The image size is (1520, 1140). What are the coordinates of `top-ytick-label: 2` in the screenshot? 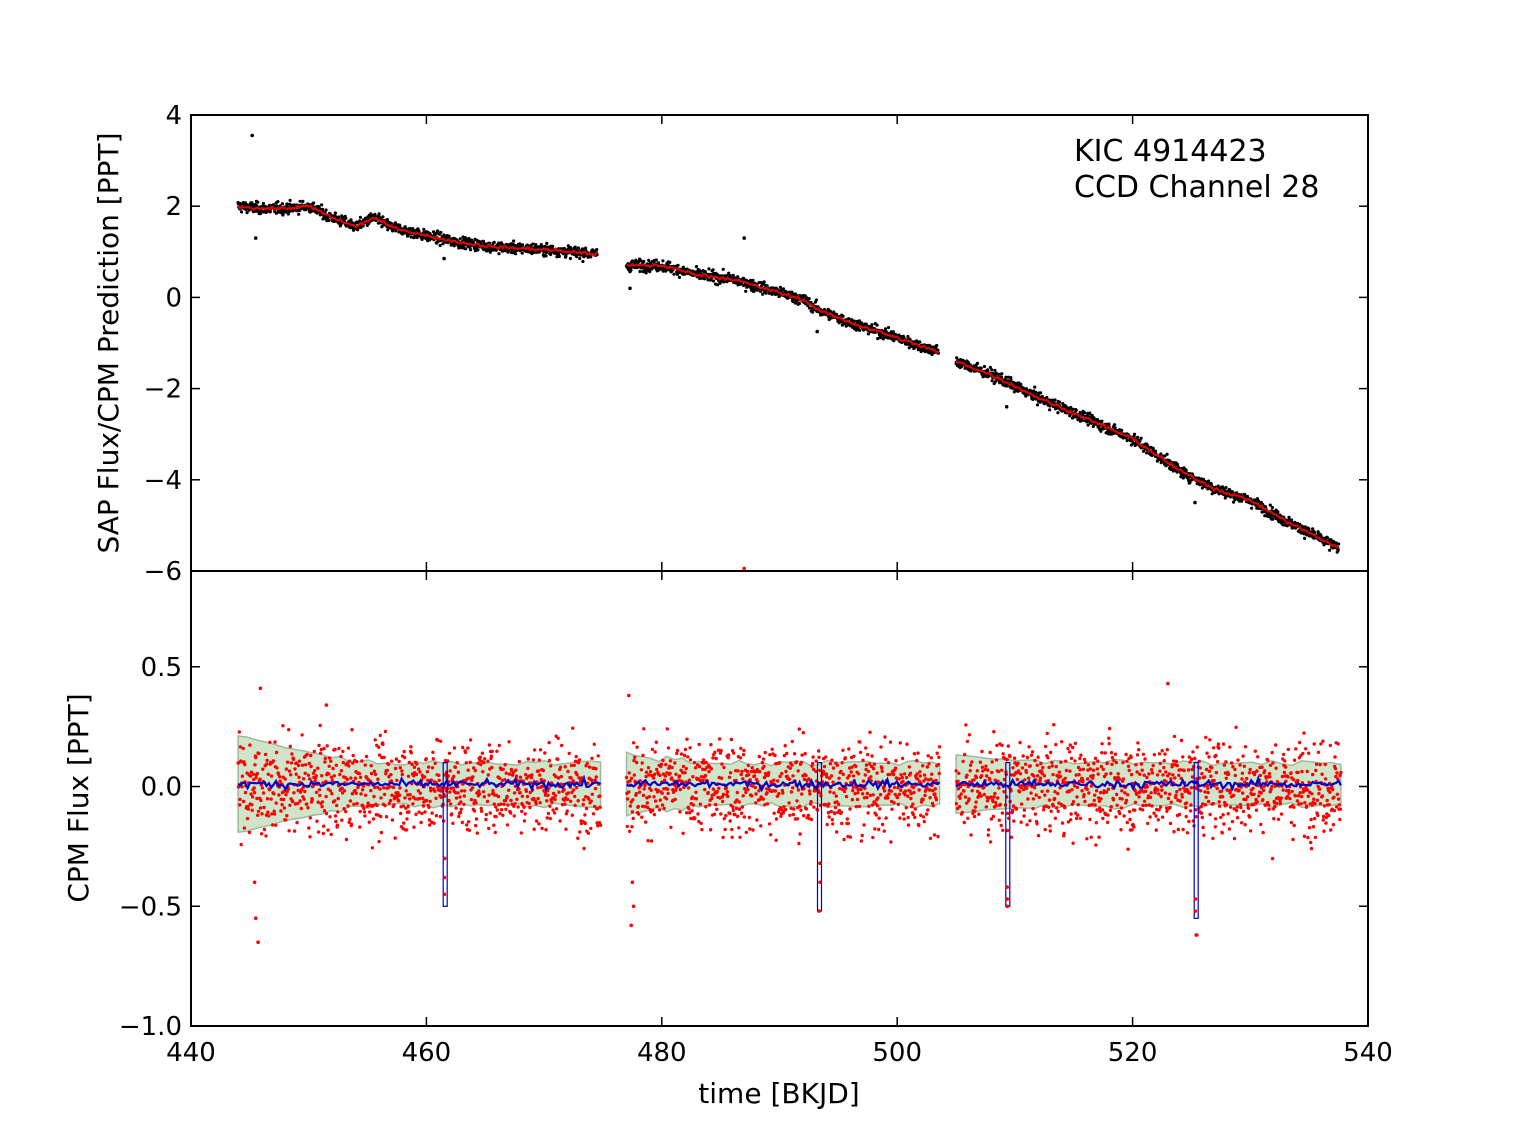 It's located at (173, 207).